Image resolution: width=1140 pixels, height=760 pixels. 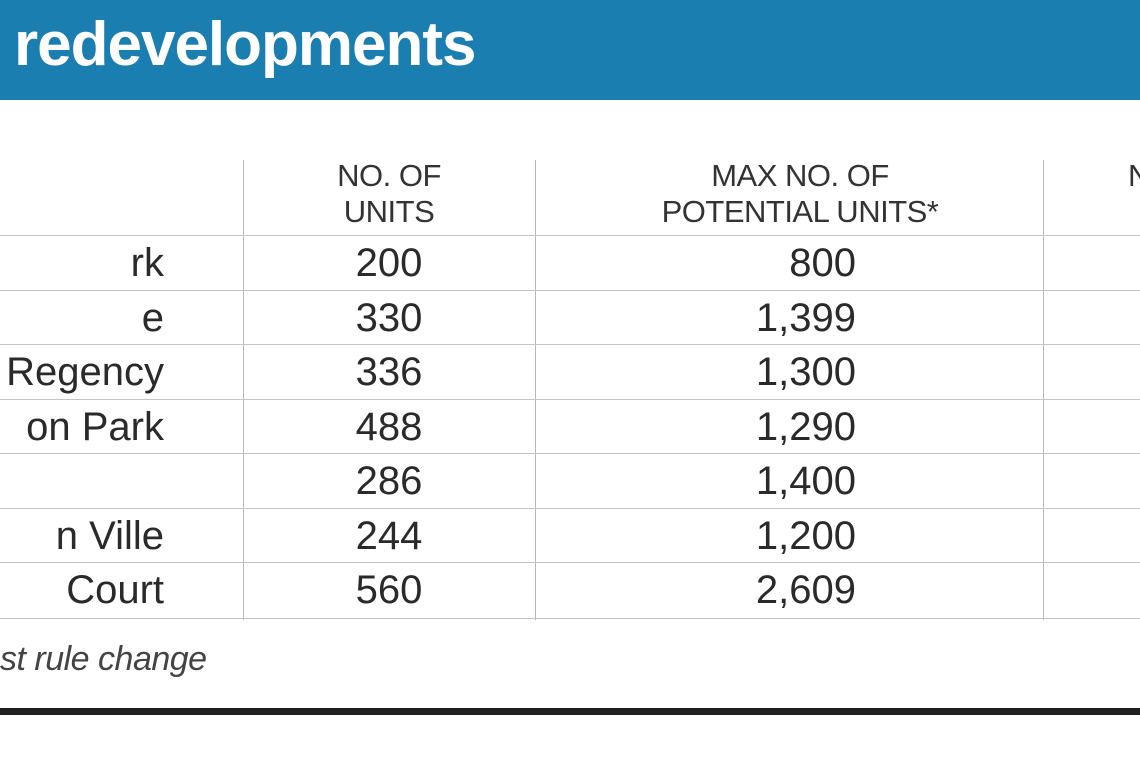 I want to click on header-max-line2: POTENTIAL UNITS*, so click(x=800, y=211).